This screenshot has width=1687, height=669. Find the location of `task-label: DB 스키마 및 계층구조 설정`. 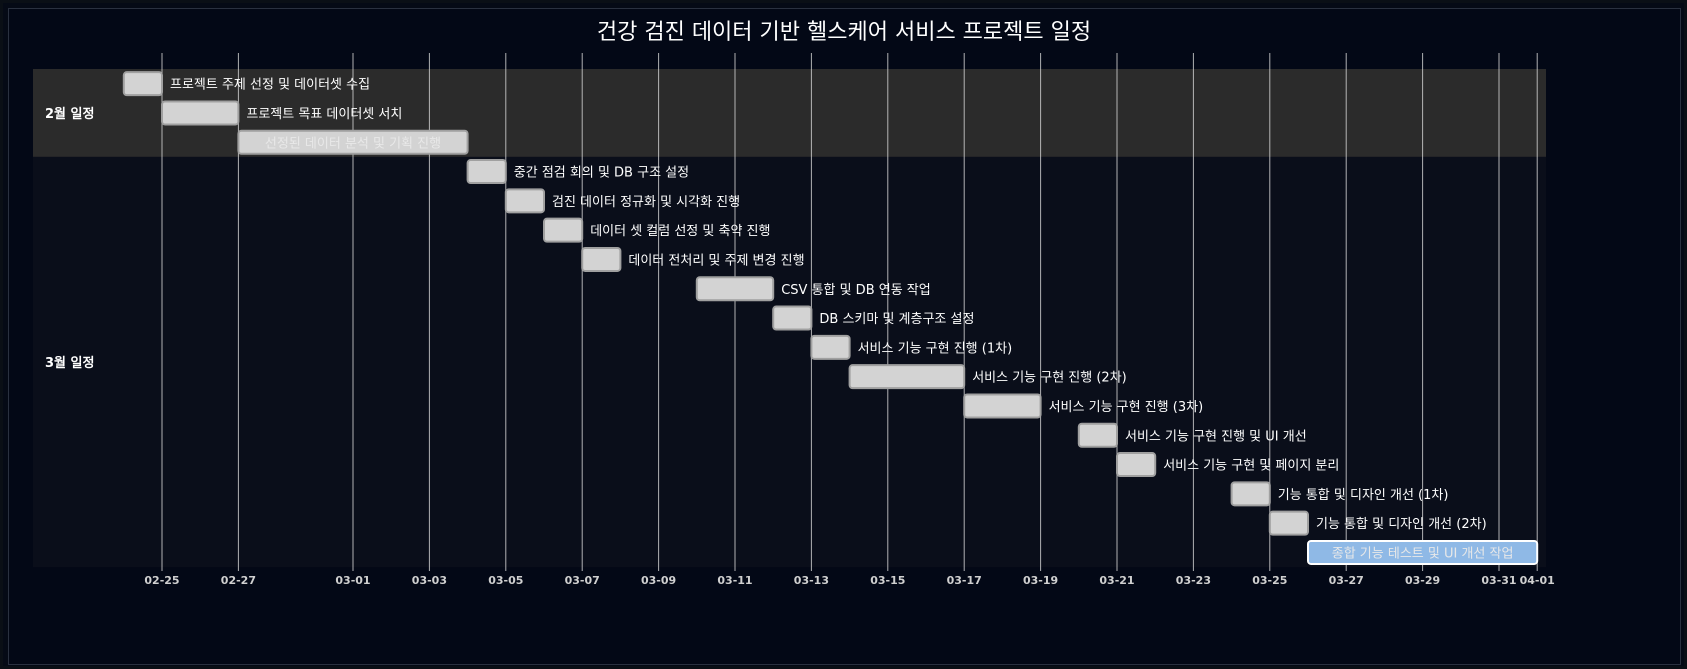

task-label: DB 스키마 및 계층구조 설정 is located at coordinates (896, 319).